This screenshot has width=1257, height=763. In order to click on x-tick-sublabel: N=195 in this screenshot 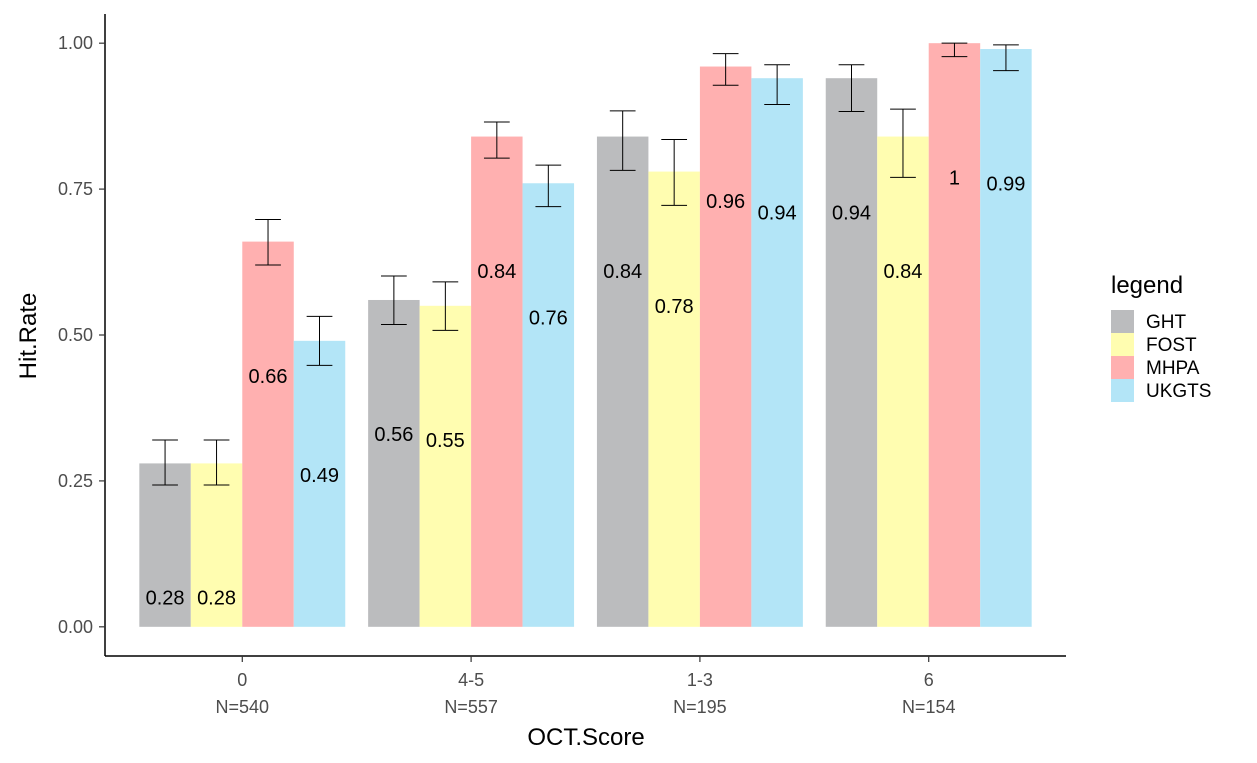, I will do `click(700, 707)`.